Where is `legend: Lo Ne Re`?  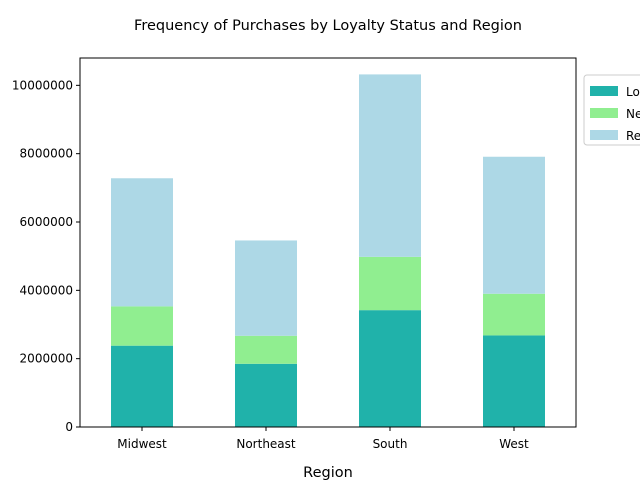
legend: Lo Ne Re is located at coordinates (611, 110).